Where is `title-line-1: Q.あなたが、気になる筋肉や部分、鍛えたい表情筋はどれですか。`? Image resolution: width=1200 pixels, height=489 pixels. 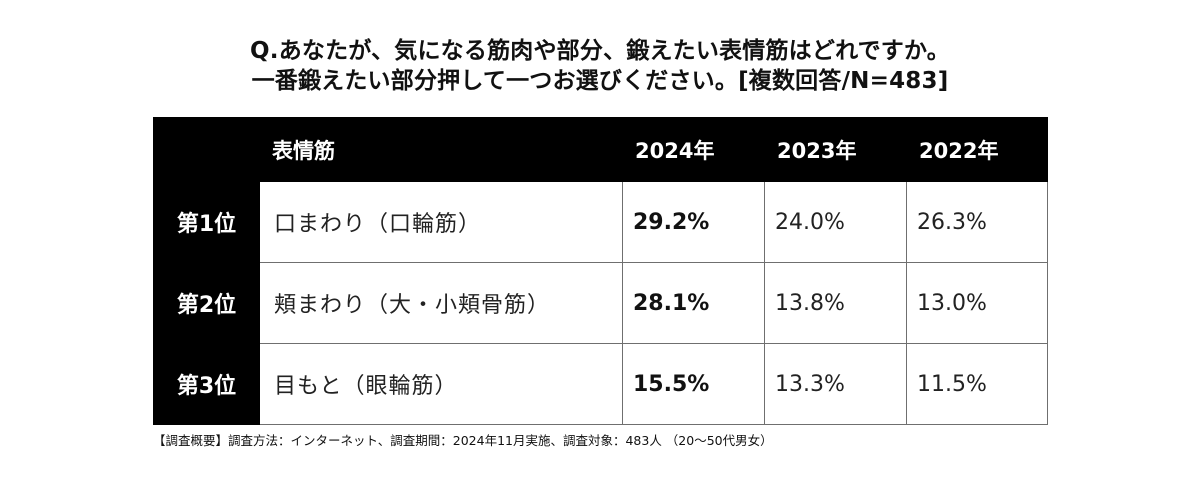 title-line-1: Q.あなたが、気になる筋肉や部分、鍛えたい表情筋はどれですか。 is located at coordinates (600, 51).